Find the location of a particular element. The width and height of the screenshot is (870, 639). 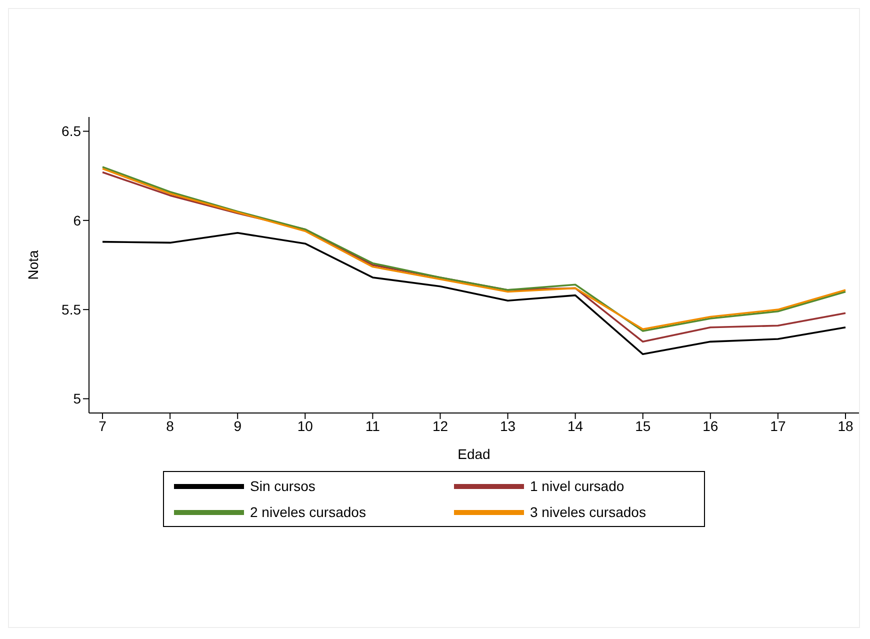

x-tick-label: 16 is located at coordinates (710, 426).